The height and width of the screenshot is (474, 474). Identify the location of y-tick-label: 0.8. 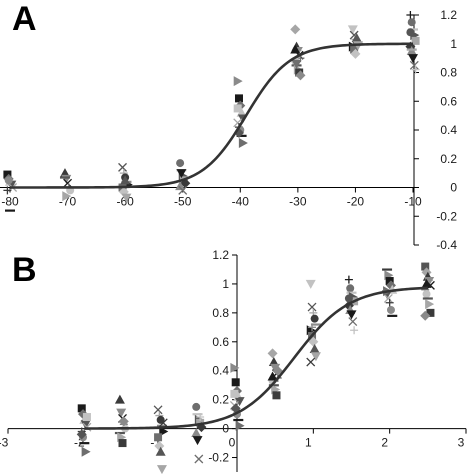
(448, 73).